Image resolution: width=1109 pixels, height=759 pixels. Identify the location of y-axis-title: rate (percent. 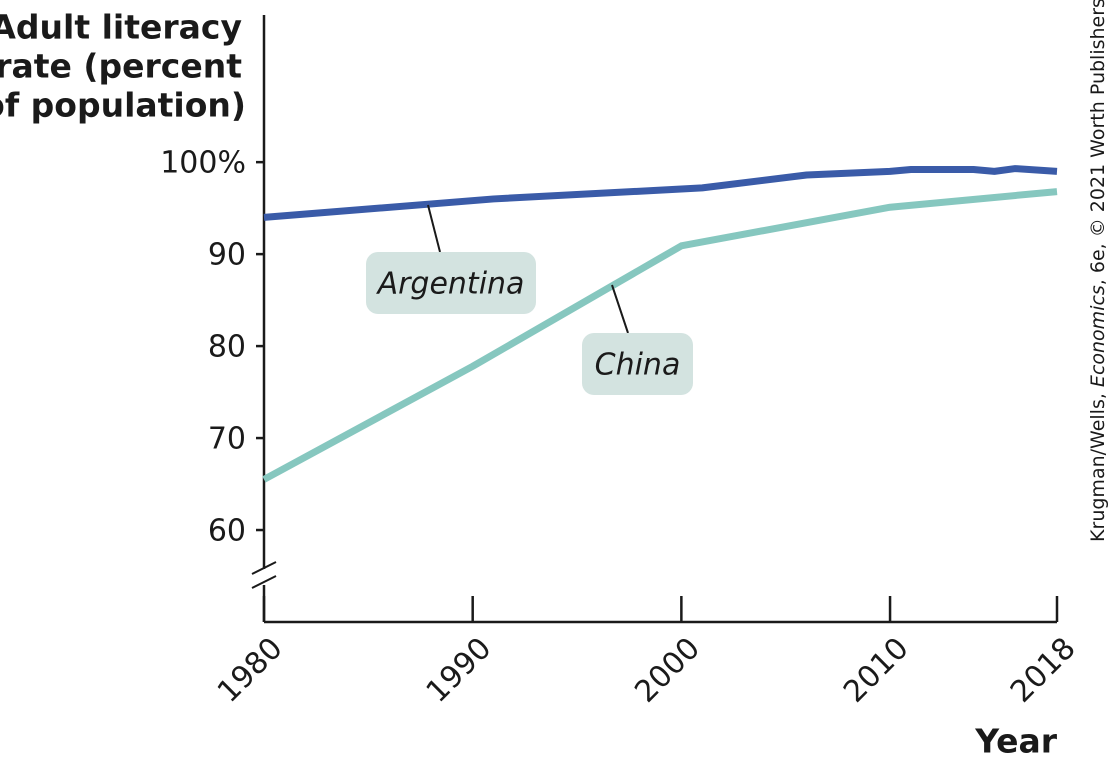
(121, 66).